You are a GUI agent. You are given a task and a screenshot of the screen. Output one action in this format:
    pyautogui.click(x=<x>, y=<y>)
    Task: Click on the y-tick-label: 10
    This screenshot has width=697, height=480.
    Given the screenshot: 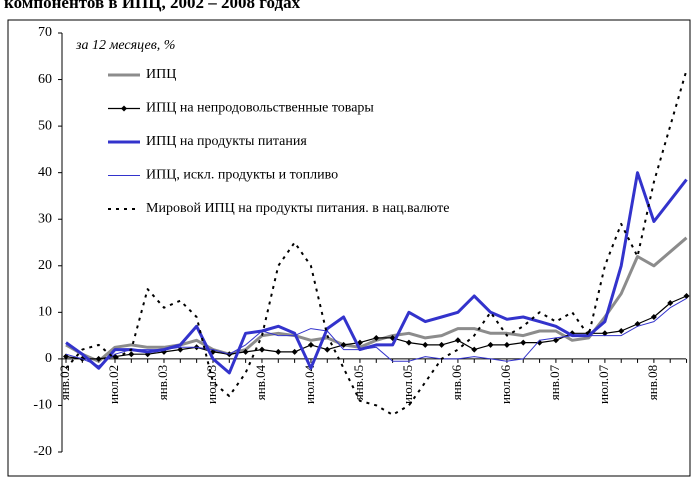 What is the action you would take?
    pyautogui.click(x=45, y=312)
    